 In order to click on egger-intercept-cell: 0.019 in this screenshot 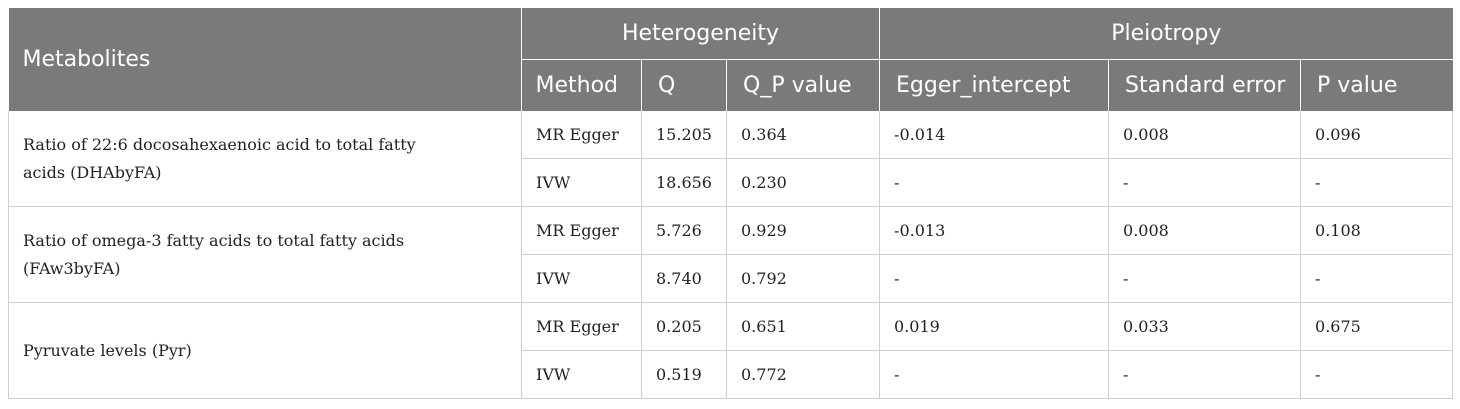, I will do `click(994, 326)`.